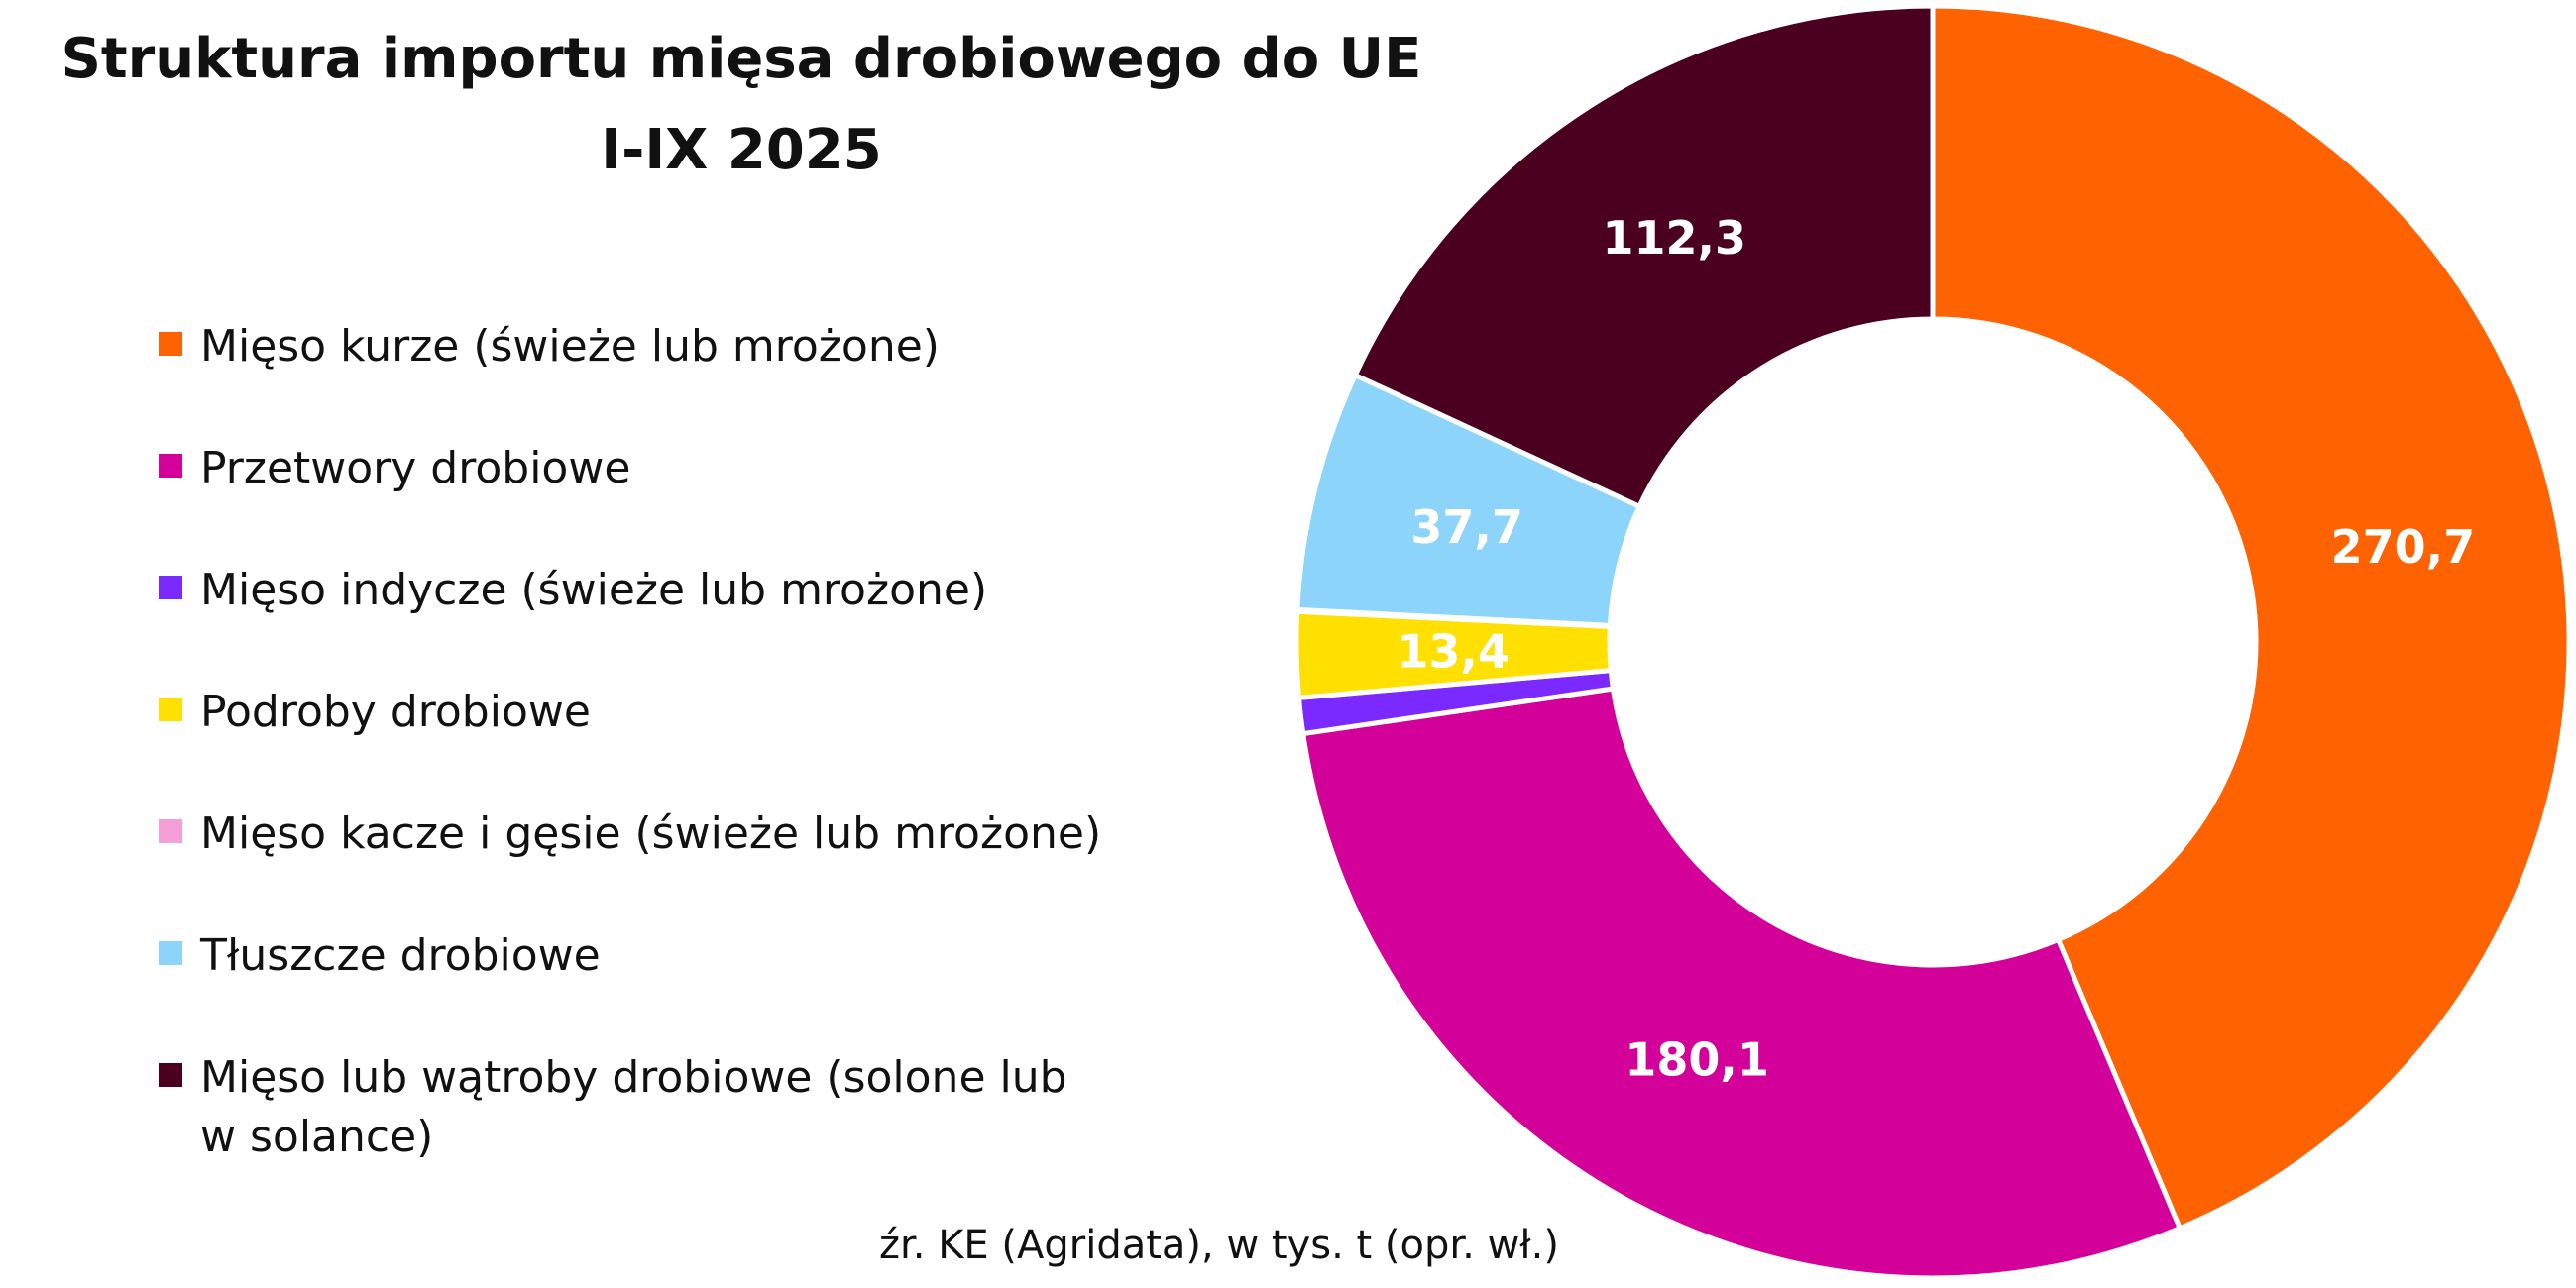 The width and height of the screenshot is (2576, 1288). I want to click on legend-label: Przetwory drobiowe, so click(415, 468).